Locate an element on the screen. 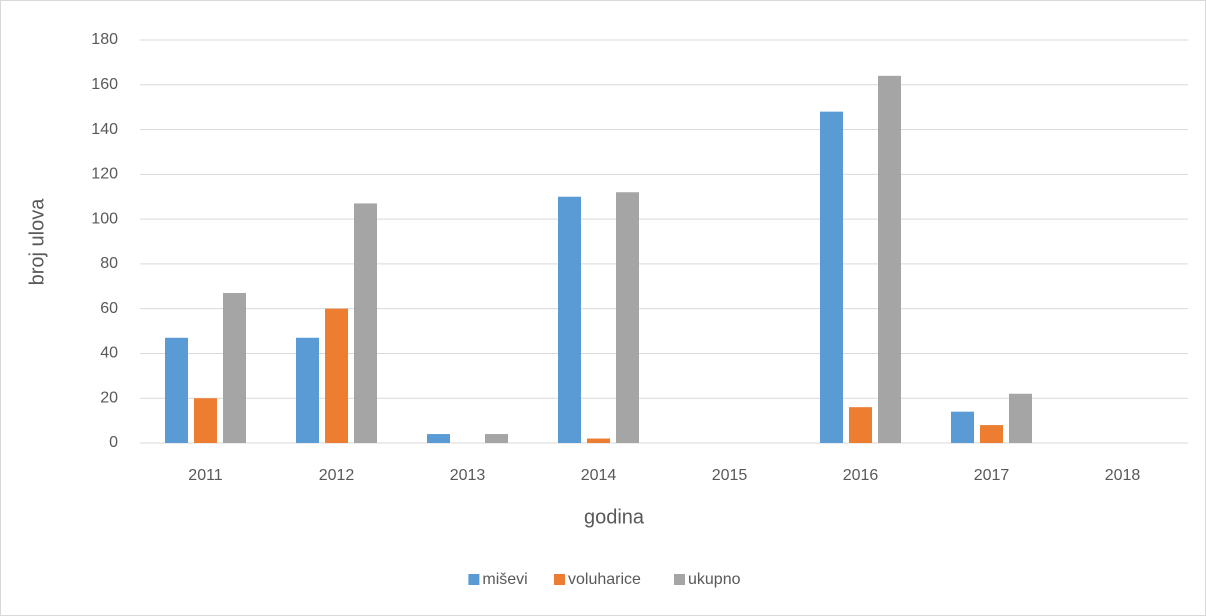 The width and height of the screenshot is (1206, 616). y-tick-label: 0 is located at coordinates (113, 442).